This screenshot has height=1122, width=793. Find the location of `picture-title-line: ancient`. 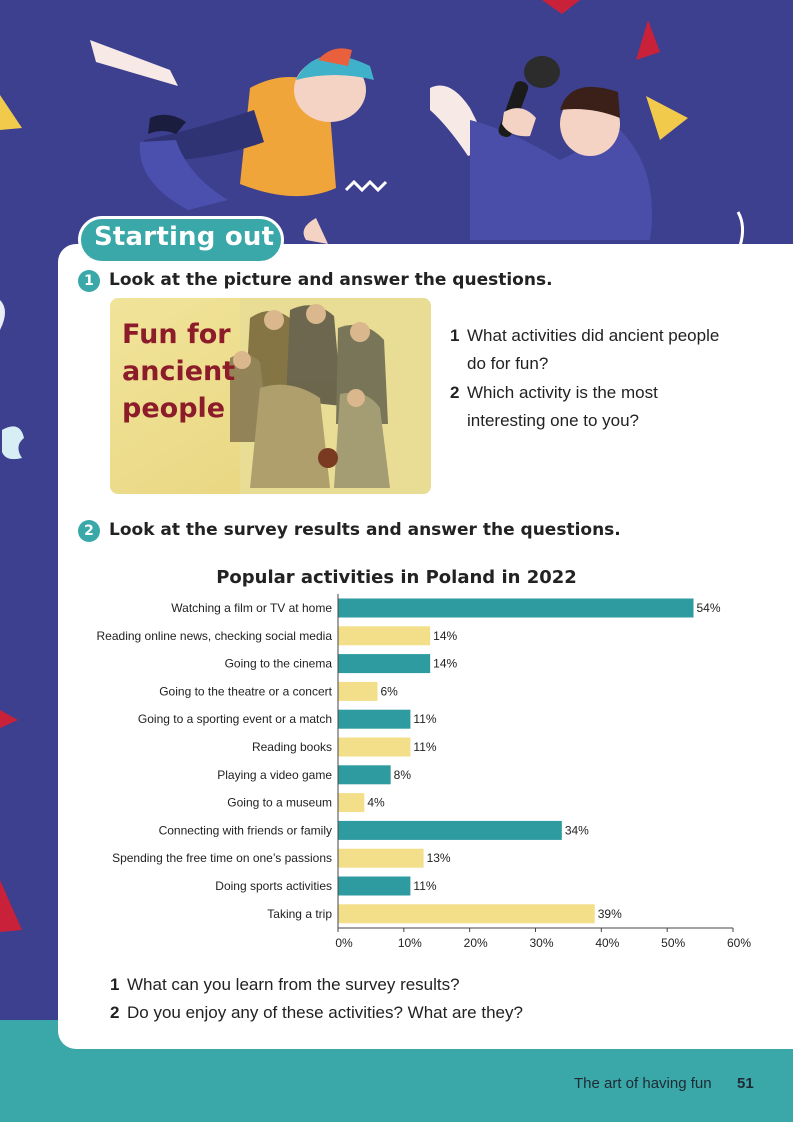

picture-title-line: ancient is located at coordinates (179, 371).